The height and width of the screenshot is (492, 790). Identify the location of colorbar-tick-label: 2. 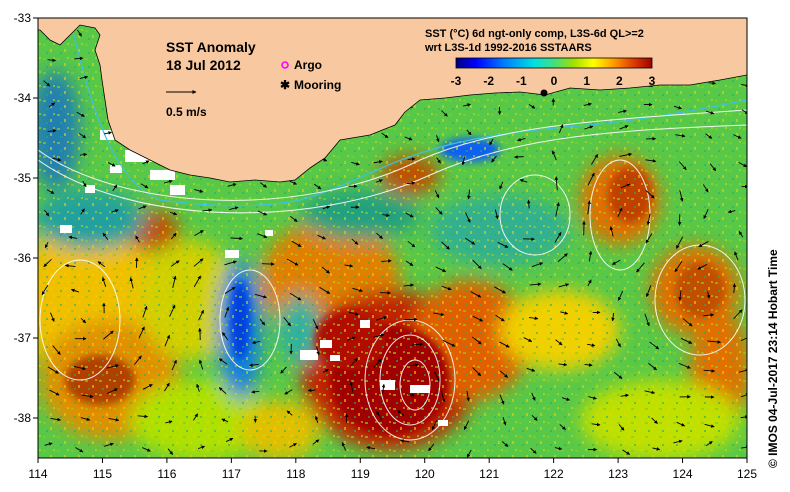
(619, 81).